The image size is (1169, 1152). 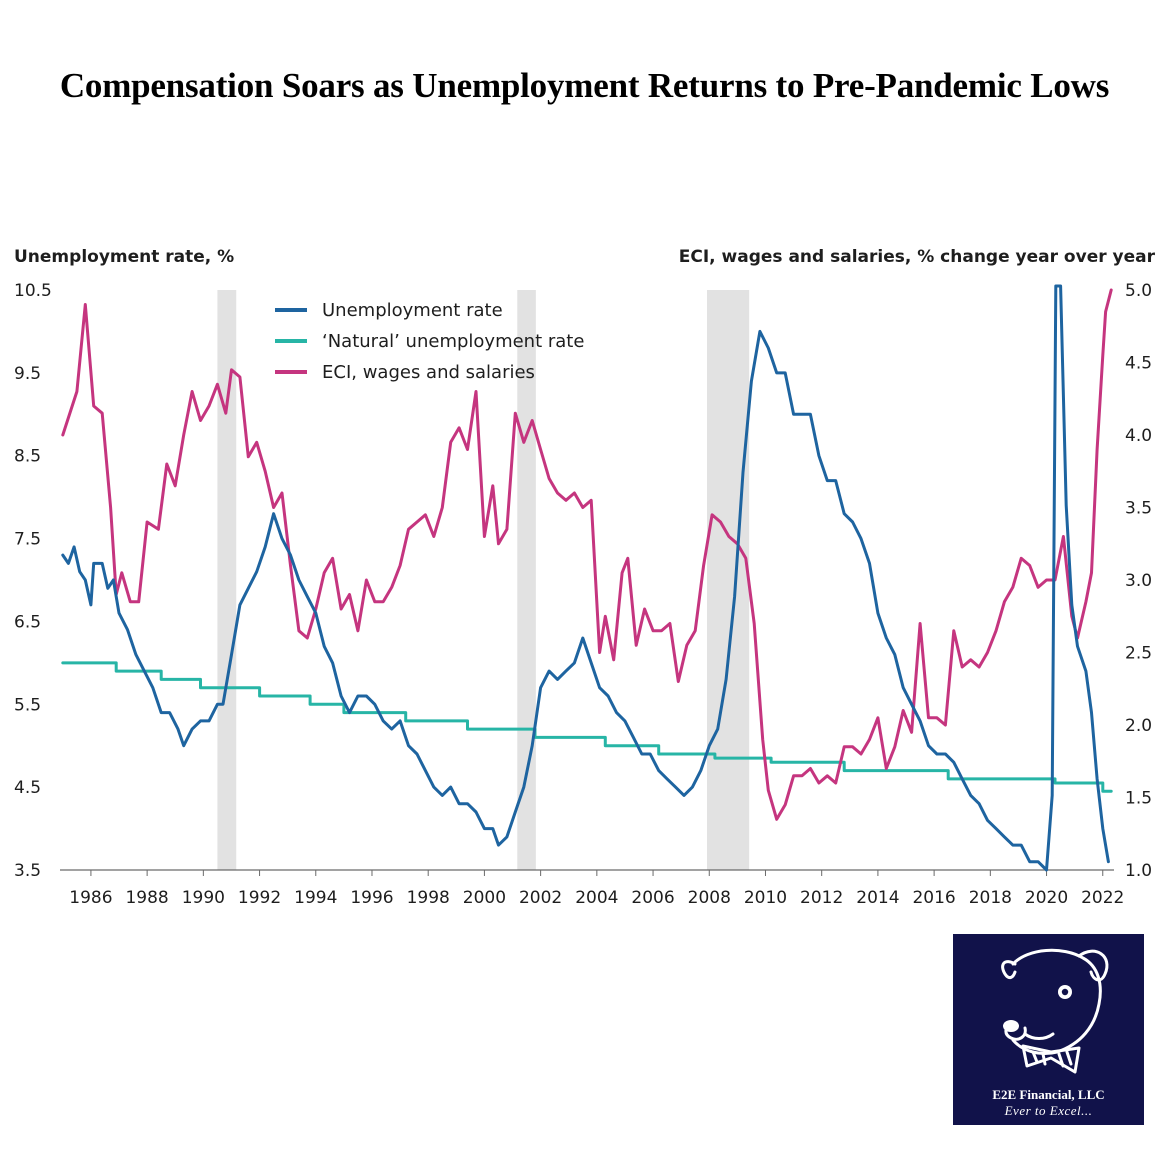 What do you see at coordinates (412, 310) in the screenshot?
I see `legend-label-unemployment: Unemployment rate` at bounding box center [412, 310].